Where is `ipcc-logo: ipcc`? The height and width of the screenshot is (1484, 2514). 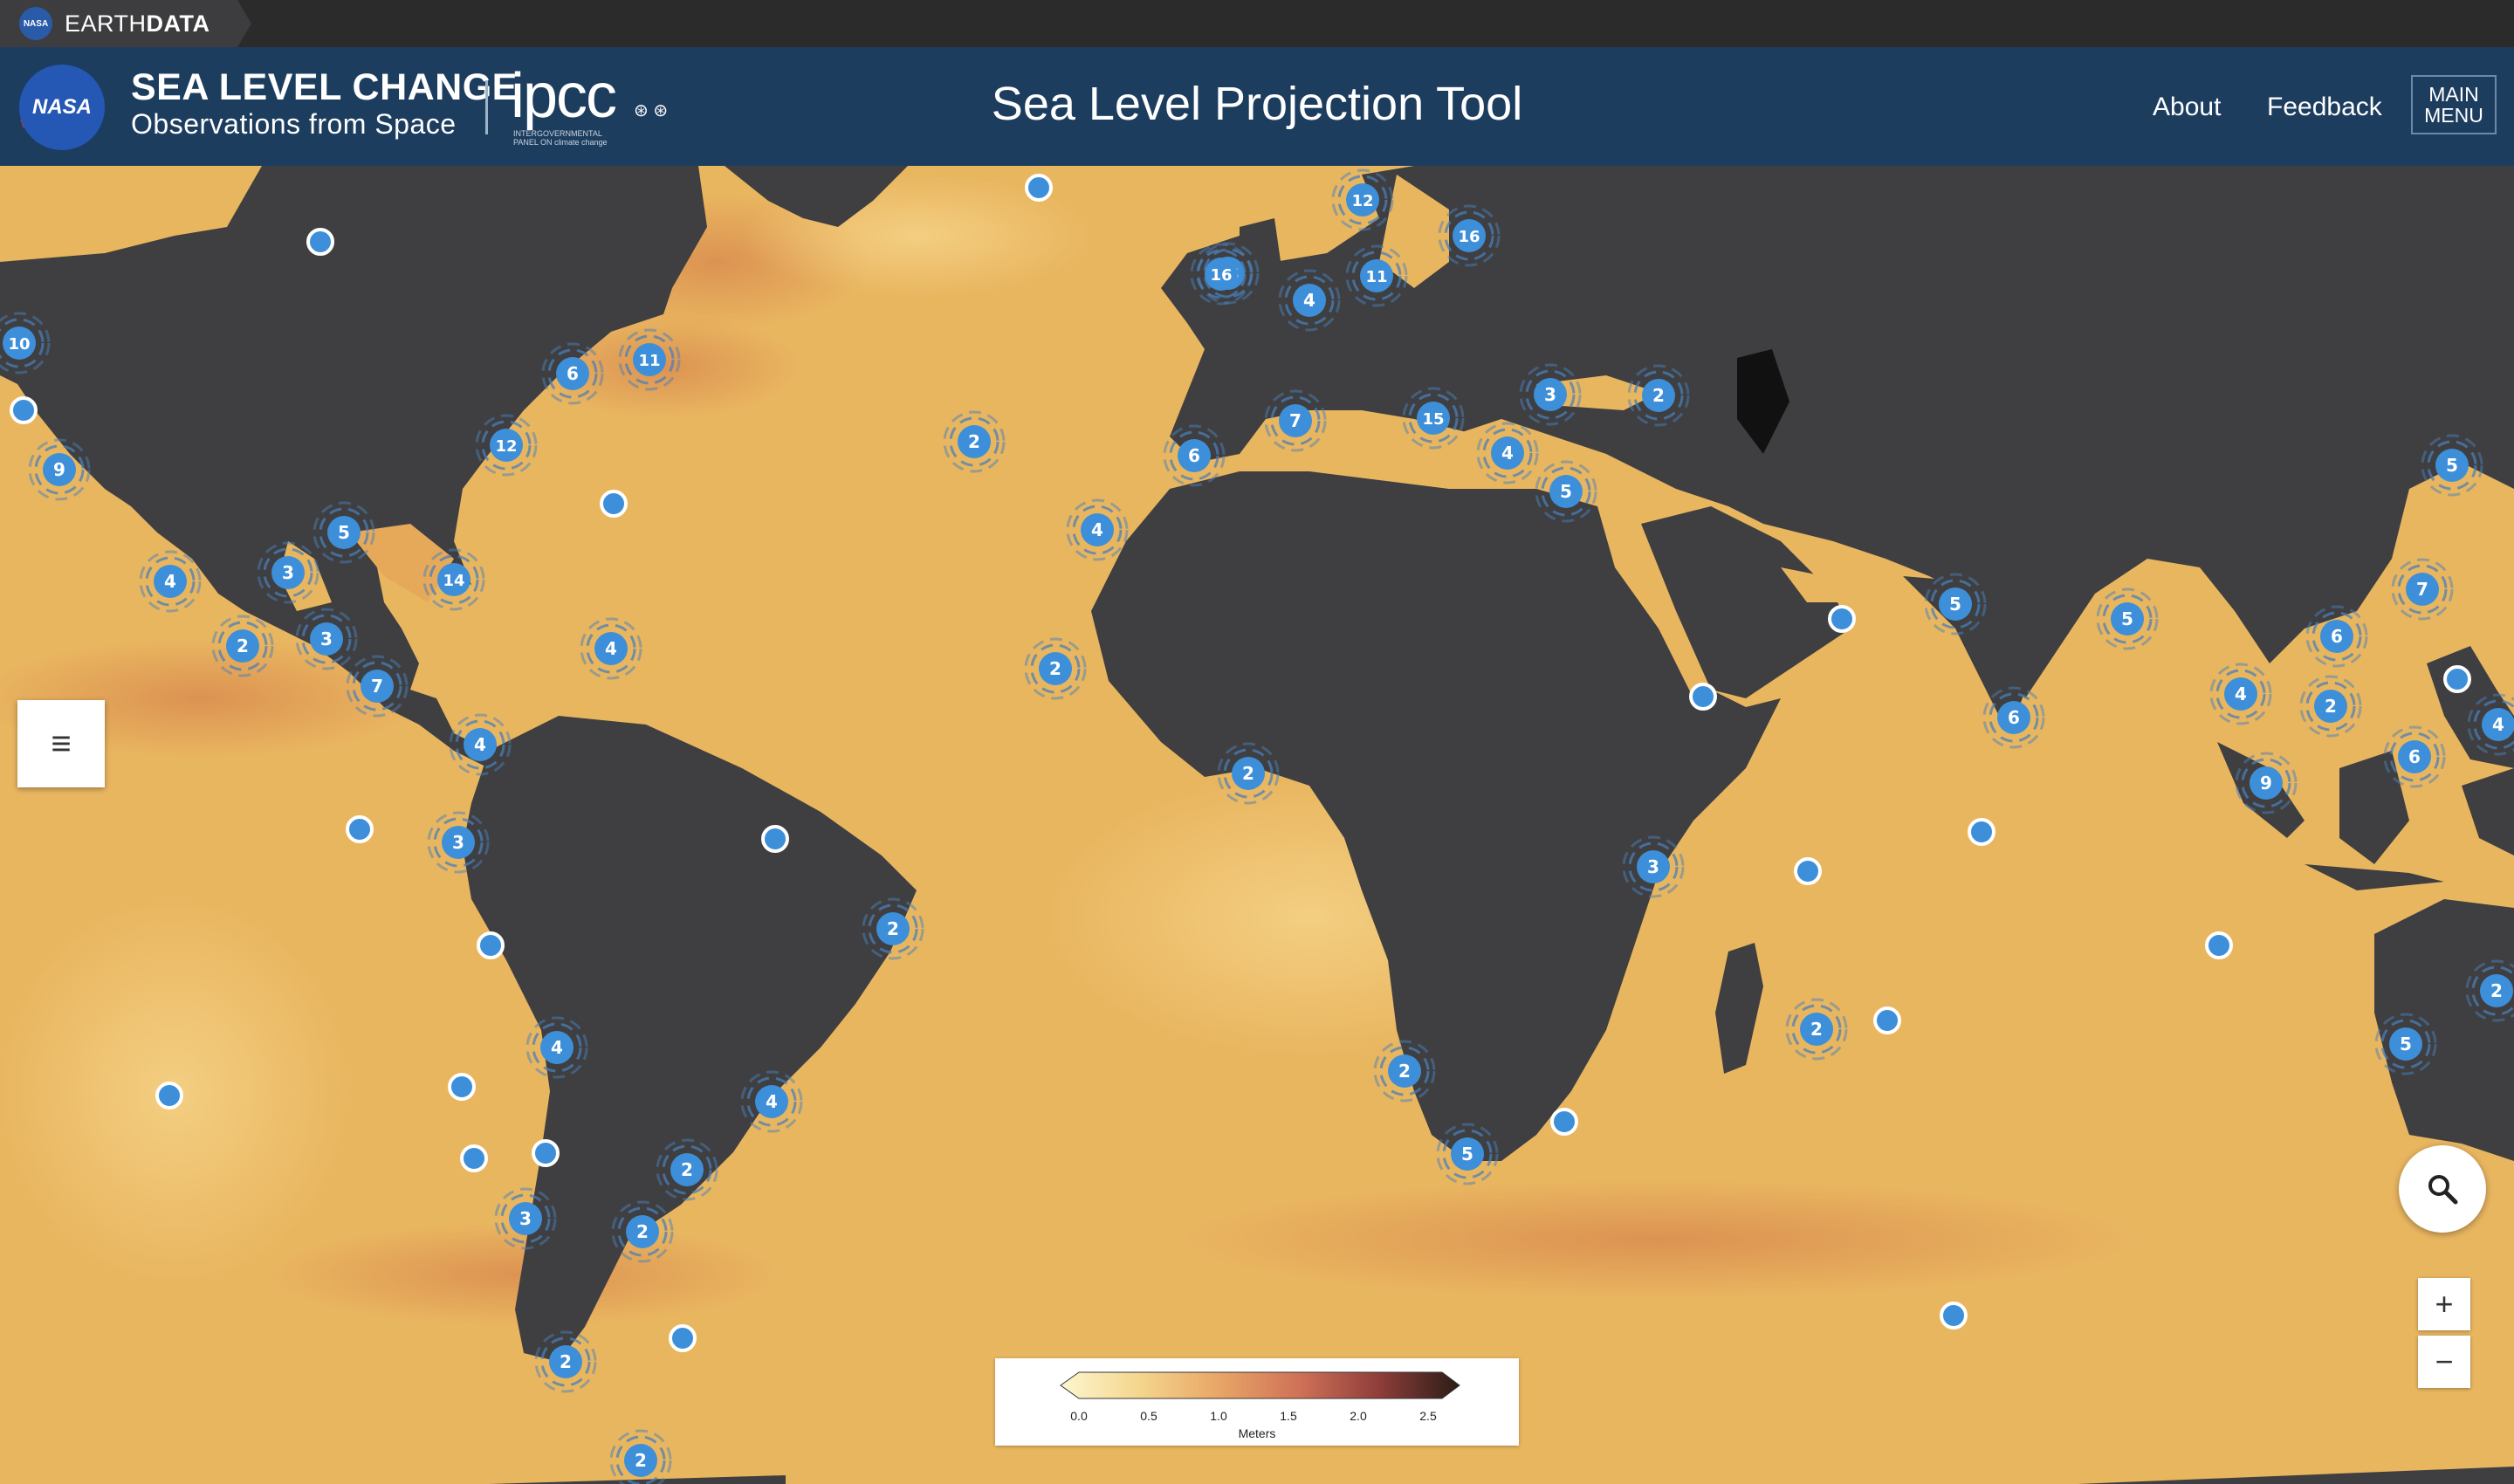 ipcc-logo: ipcc is located at coordinates (564, 96).